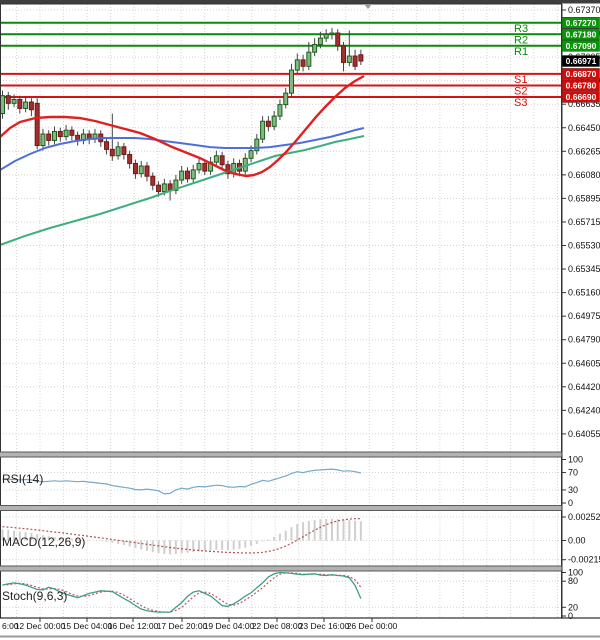  I want to click on stoch-layer, so click(182, 592).